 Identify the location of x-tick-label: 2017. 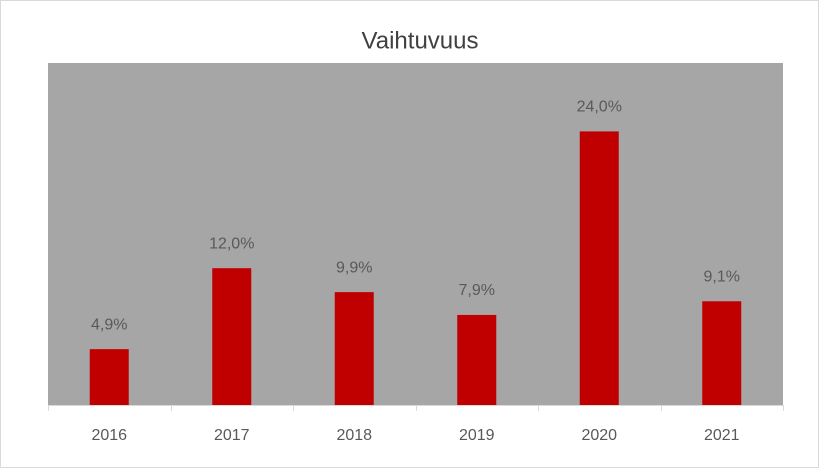
(232, 435).